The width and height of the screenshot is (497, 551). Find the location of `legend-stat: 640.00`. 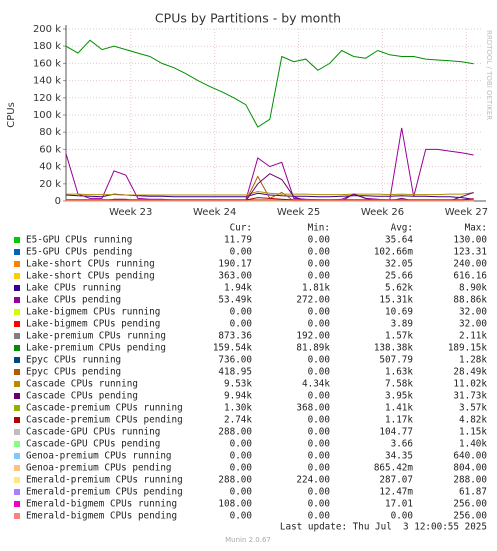

legend-stat: 640.00 is located at coordinates (470, 456).